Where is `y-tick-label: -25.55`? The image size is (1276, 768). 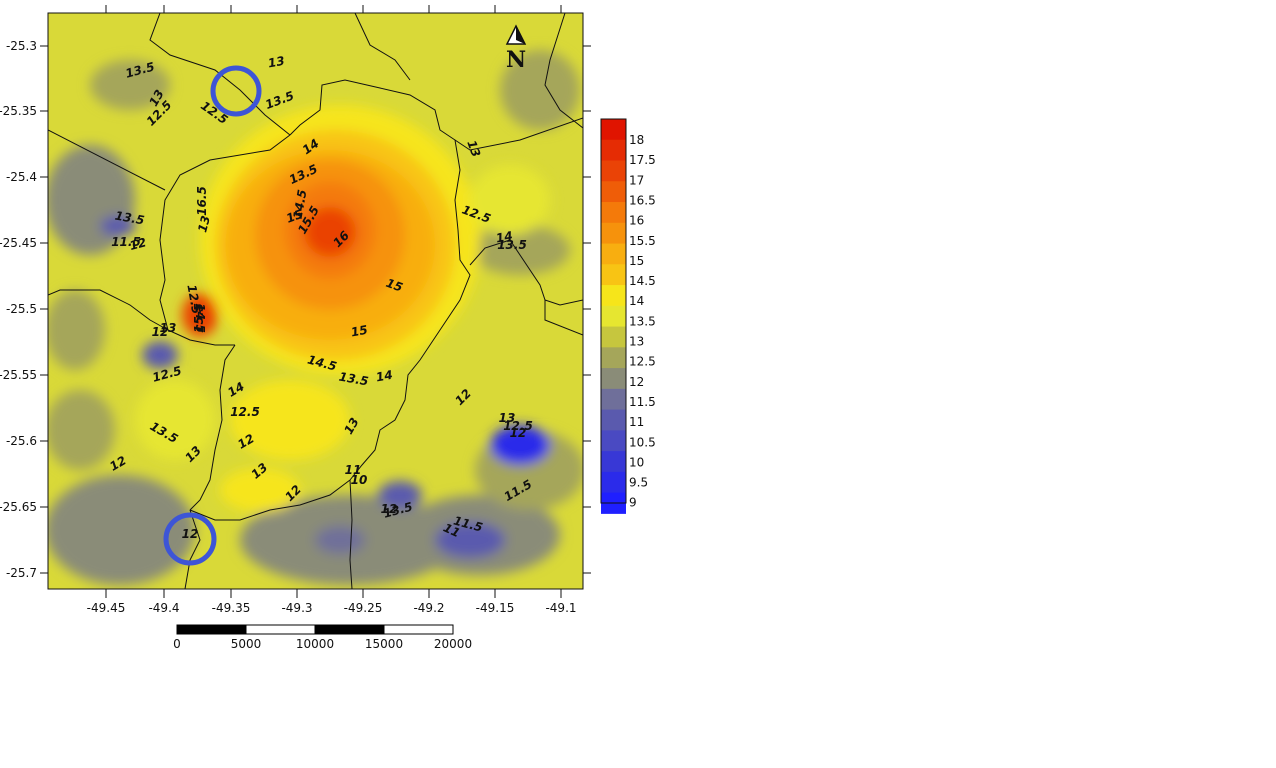
y-tick-label: -25.55 is located at coordinates (18, 375).